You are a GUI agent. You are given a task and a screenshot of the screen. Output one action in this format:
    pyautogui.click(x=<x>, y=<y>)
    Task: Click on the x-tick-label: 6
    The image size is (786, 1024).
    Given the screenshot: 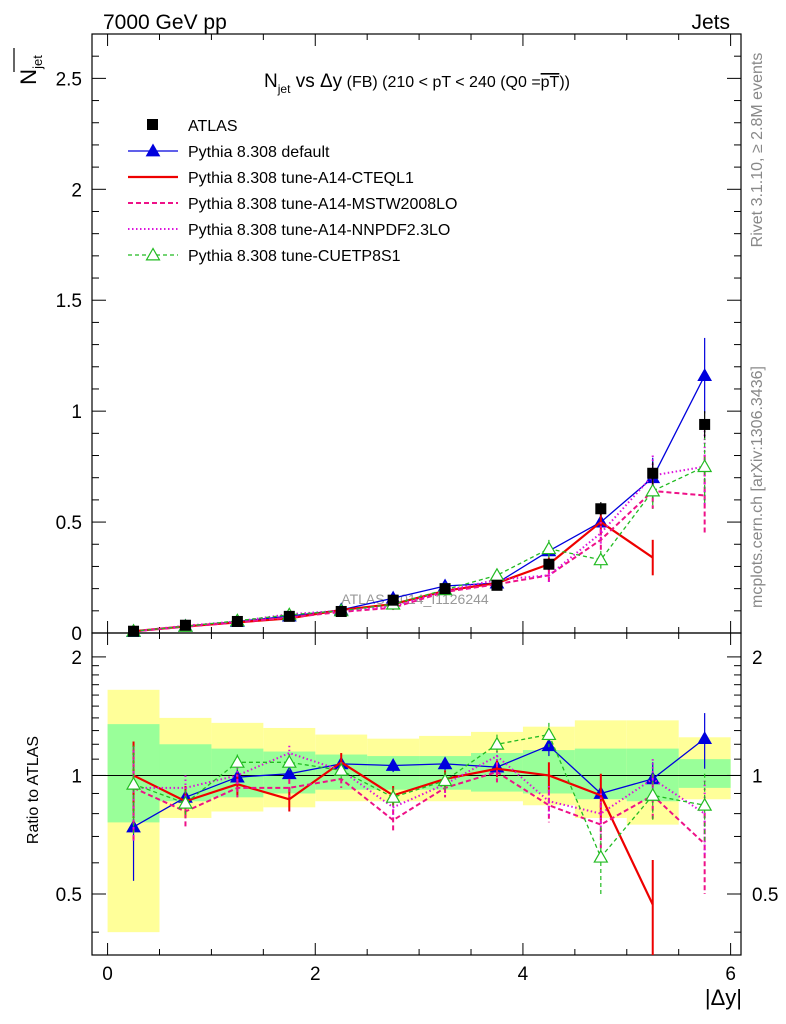 What is the action you would take?
    pyautogui.click(x=730, y=974)
    